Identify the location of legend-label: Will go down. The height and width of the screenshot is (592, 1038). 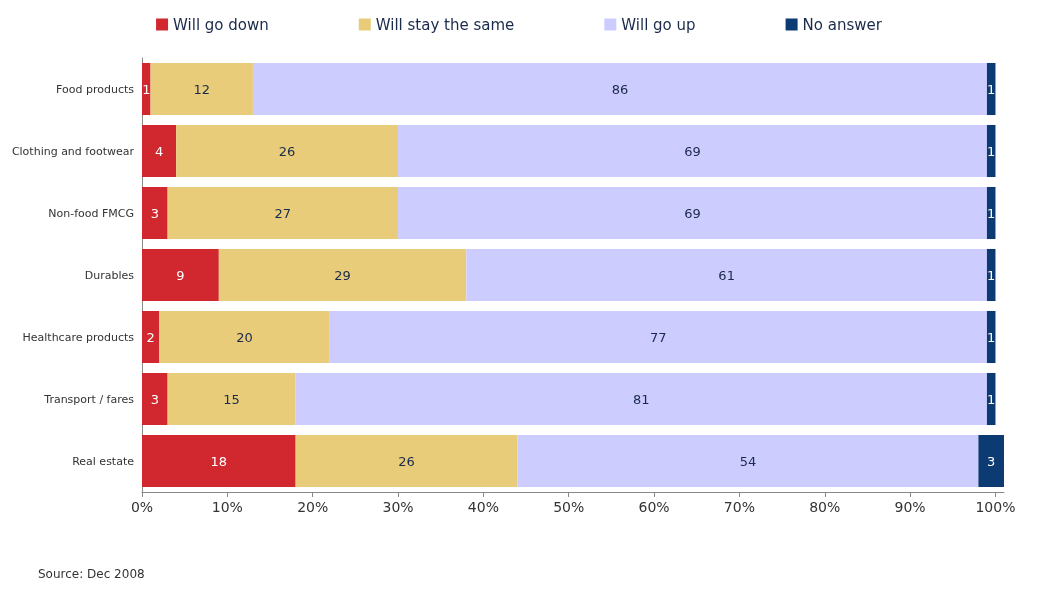
(221, 24).